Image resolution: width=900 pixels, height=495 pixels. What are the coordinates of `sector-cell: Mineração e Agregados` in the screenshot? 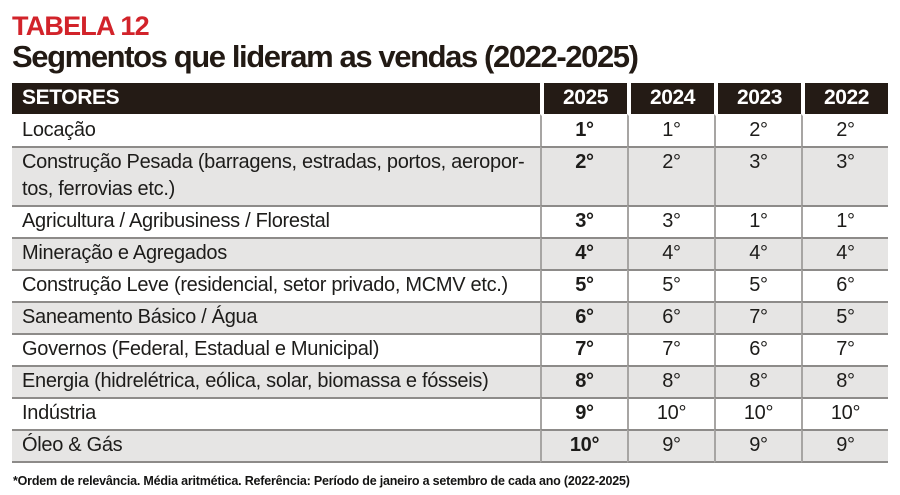 It's located at (276, 253).